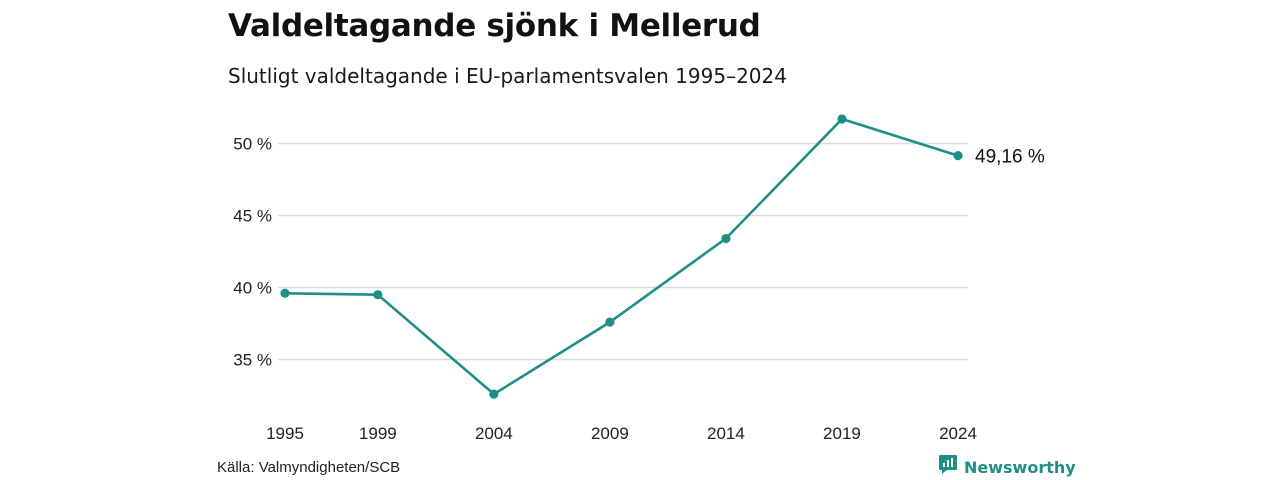 This screenshot has width=1280, height=480. Describe the element at coordinates (1020, 467) in the screenshot. I see `brand-name: Newsworthy` at that location.